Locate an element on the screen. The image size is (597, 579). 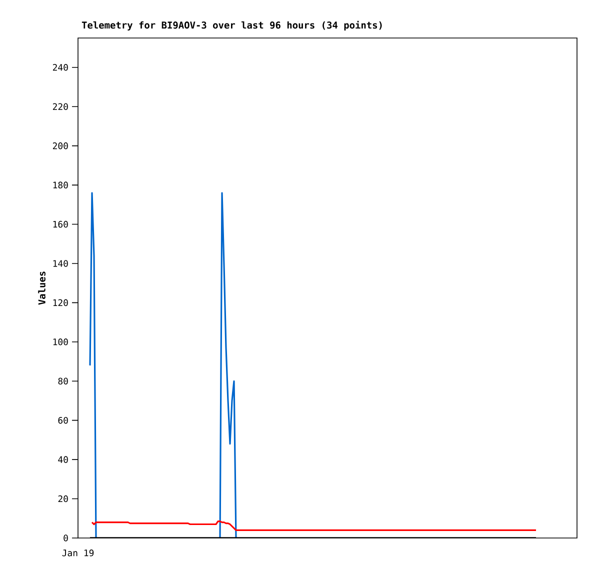
y-tick-label: 220 is located at coordinates (60, 106).